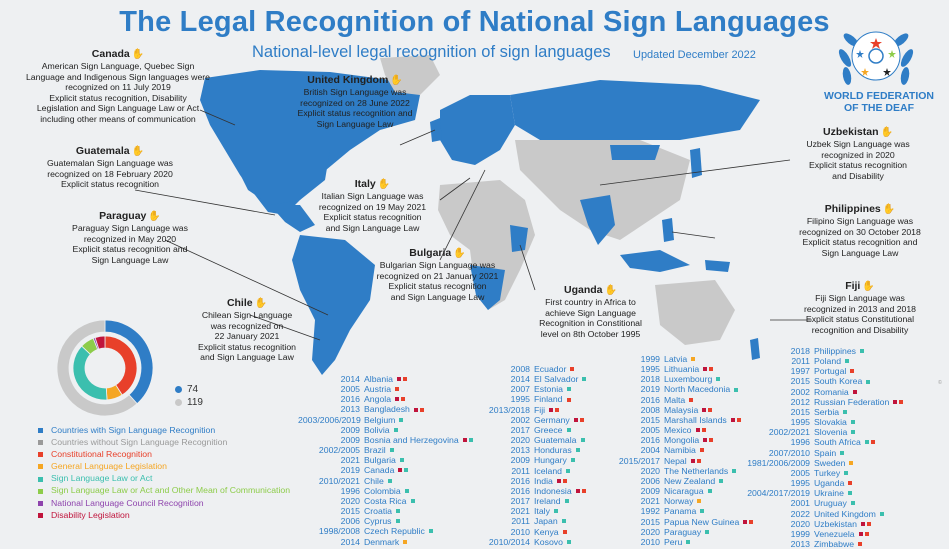  I want to click on country-name: Mongolia, so click(682, 440).